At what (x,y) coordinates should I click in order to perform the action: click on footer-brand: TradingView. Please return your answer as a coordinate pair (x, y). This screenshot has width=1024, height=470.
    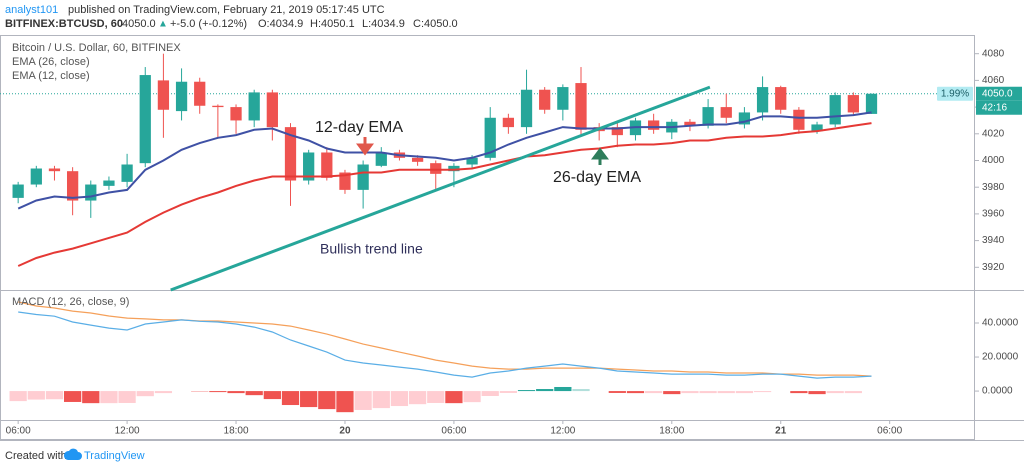
    Looking at the image, I should click on (114, 456).